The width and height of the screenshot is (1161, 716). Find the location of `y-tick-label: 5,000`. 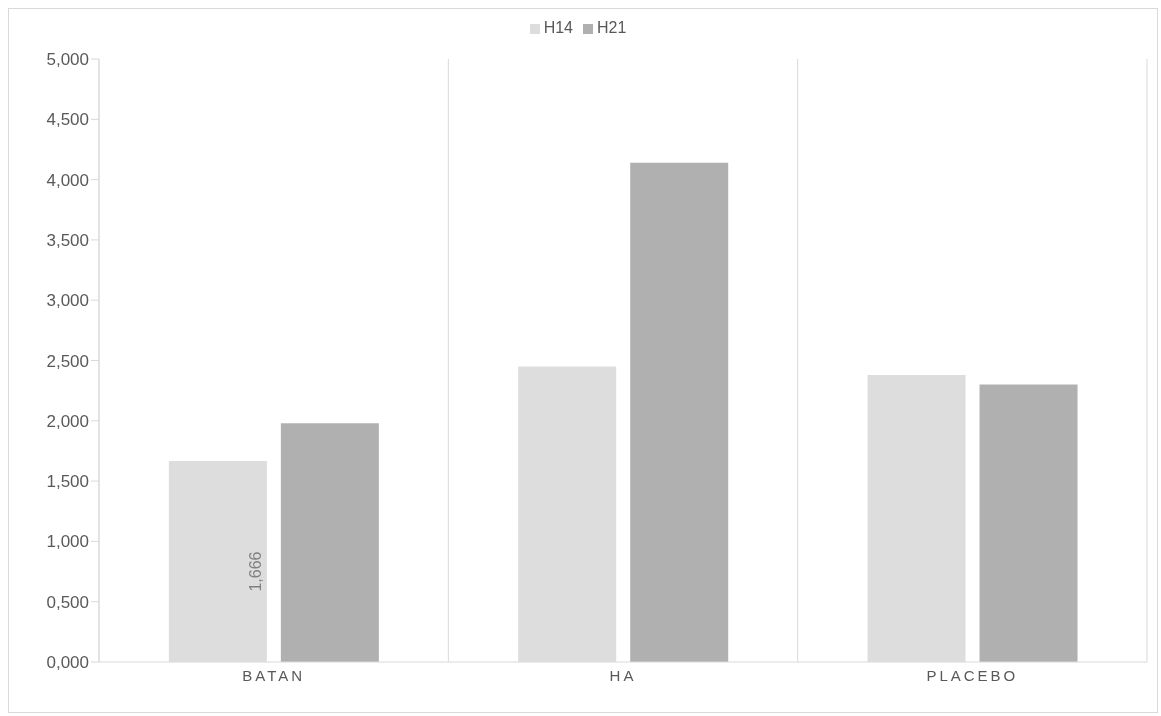

y-tick-label: 5,000 is located at coordinates (67, 60).